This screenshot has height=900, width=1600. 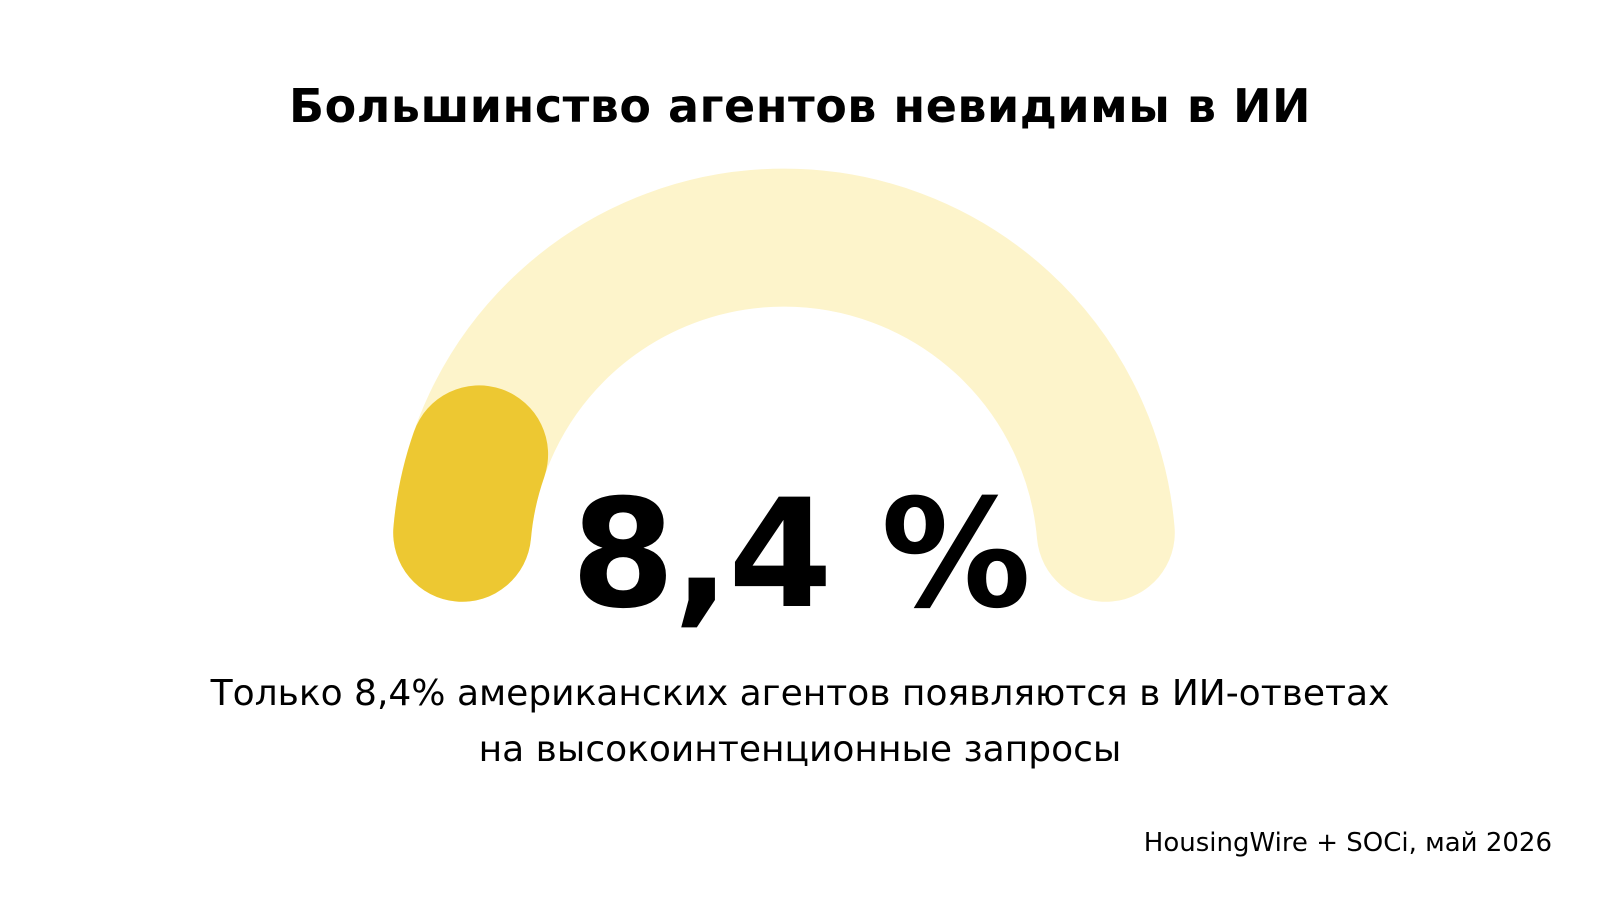 I want to click on chart-title: Большинство агентов невидимы в ИИ, so click(x=800, y=106).